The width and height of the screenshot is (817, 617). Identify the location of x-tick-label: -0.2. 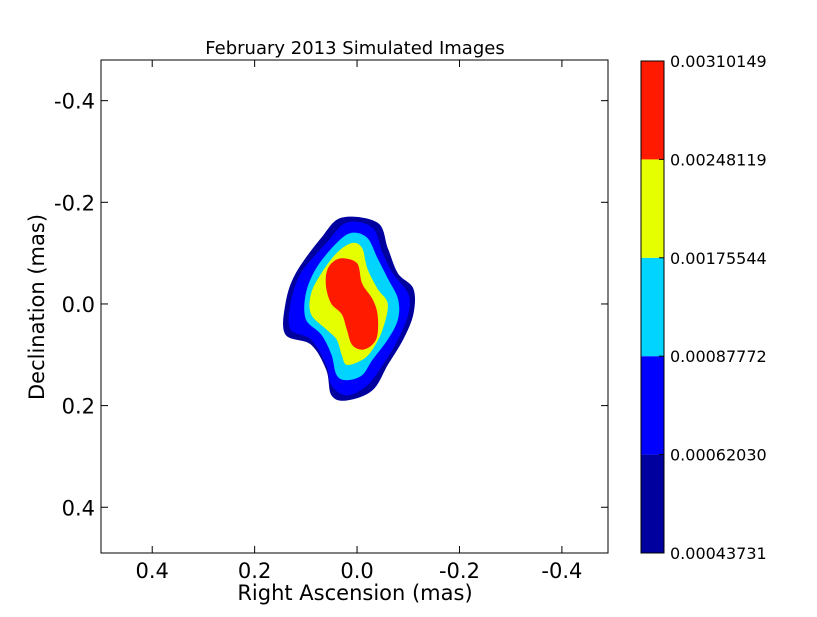
(459, 571).